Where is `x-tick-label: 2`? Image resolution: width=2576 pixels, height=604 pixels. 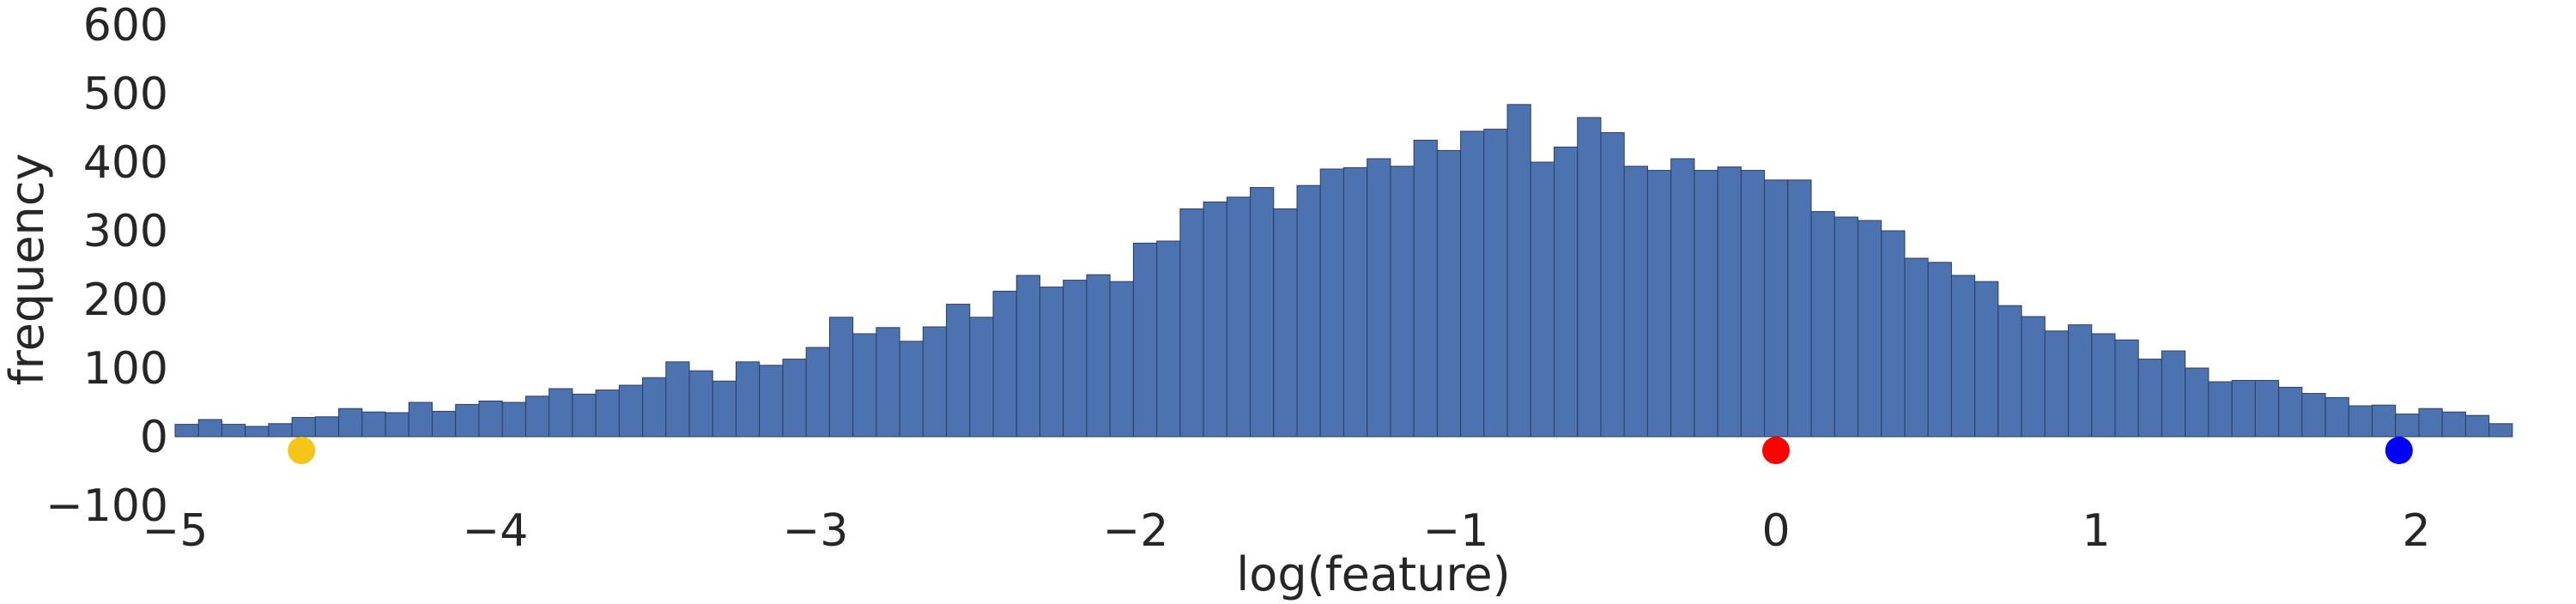
x-tick-label: 2 is located at coordinates (2416, 531).